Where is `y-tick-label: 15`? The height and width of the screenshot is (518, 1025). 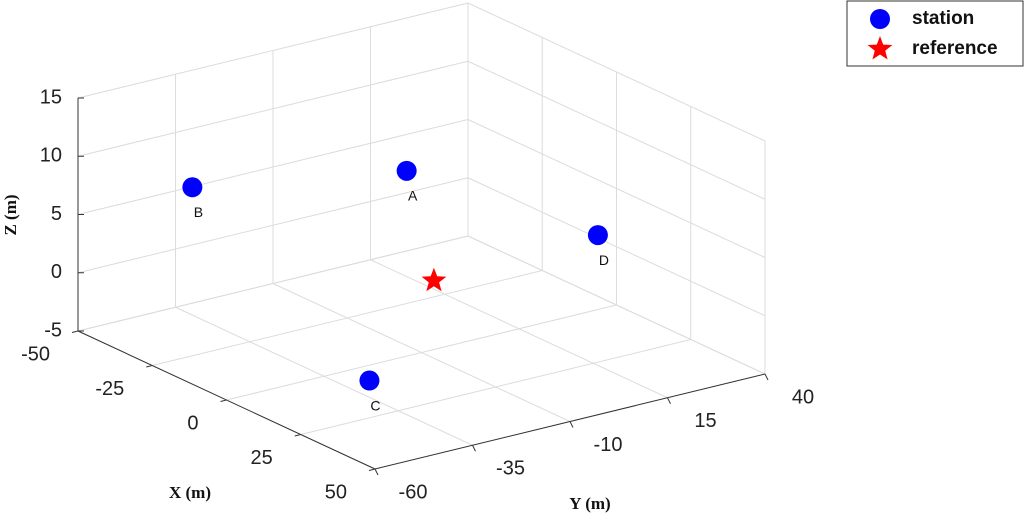 y-tick-label: 15 is located at coordinates (705, 421).